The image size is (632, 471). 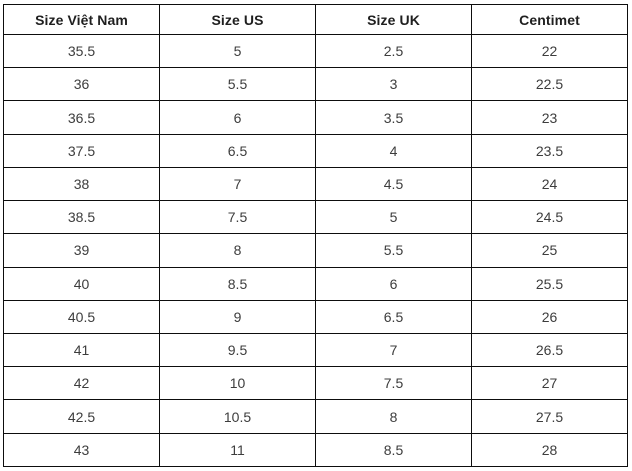 I want to click on table-cell: 25, so click(x=549, y=250).